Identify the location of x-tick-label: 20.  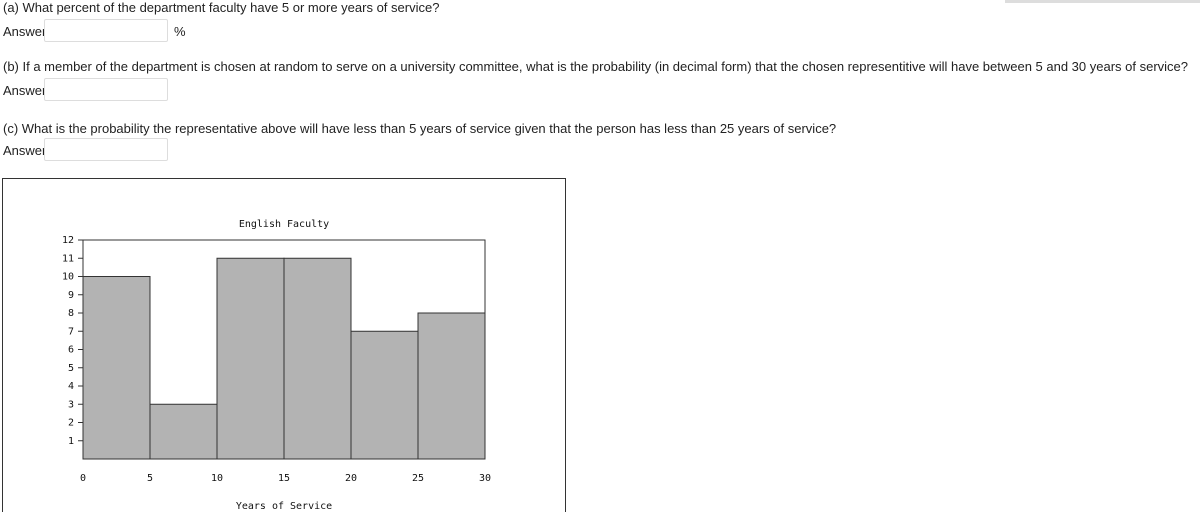
(351, 478).